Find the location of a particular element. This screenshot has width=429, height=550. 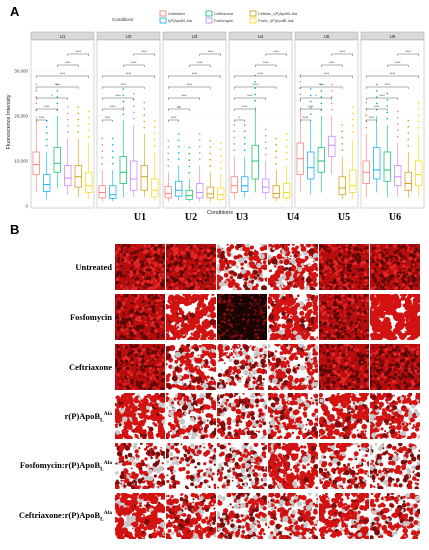

facet-panel: U1************************* is located at coordinates (62, 120).